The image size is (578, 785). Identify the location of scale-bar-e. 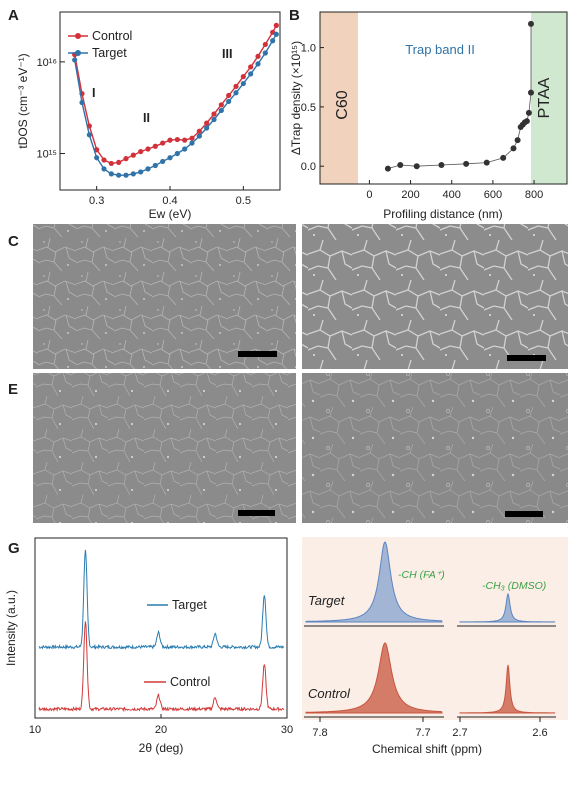
(256, 513).